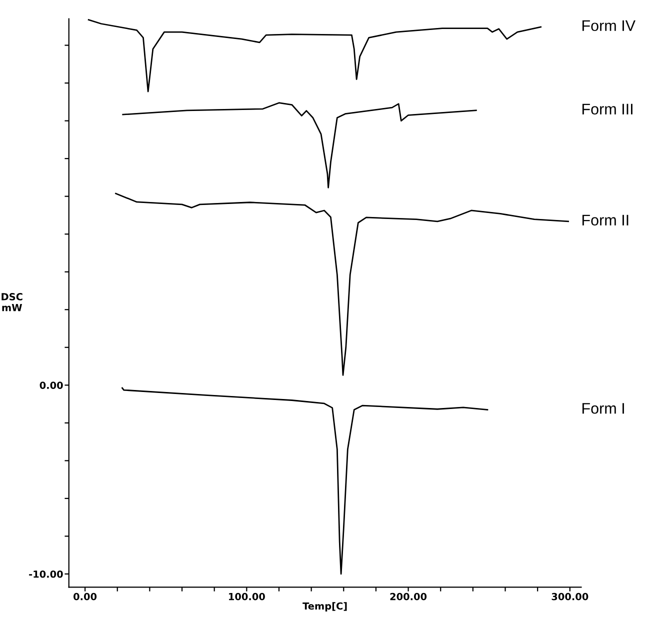 The width and height of the screenshot is (656, 628). Describe the element at coordinates (247, 596) in the screenshot. I see `x-tick-label: 100.00` at that location.